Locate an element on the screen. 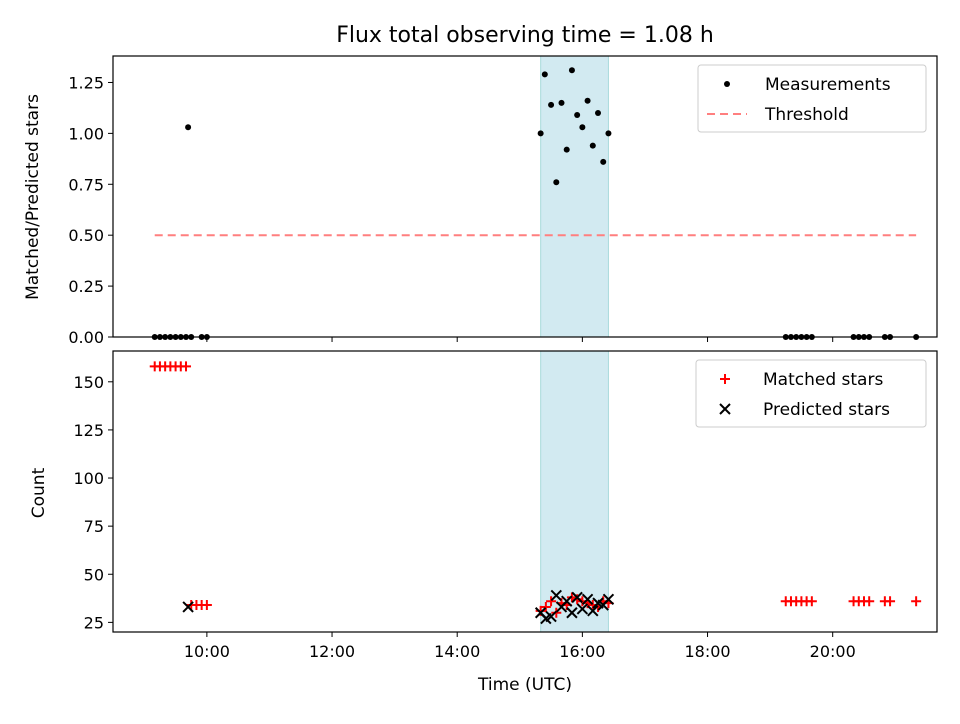  bottom-highlight-span is located at coordinates (574, 491).